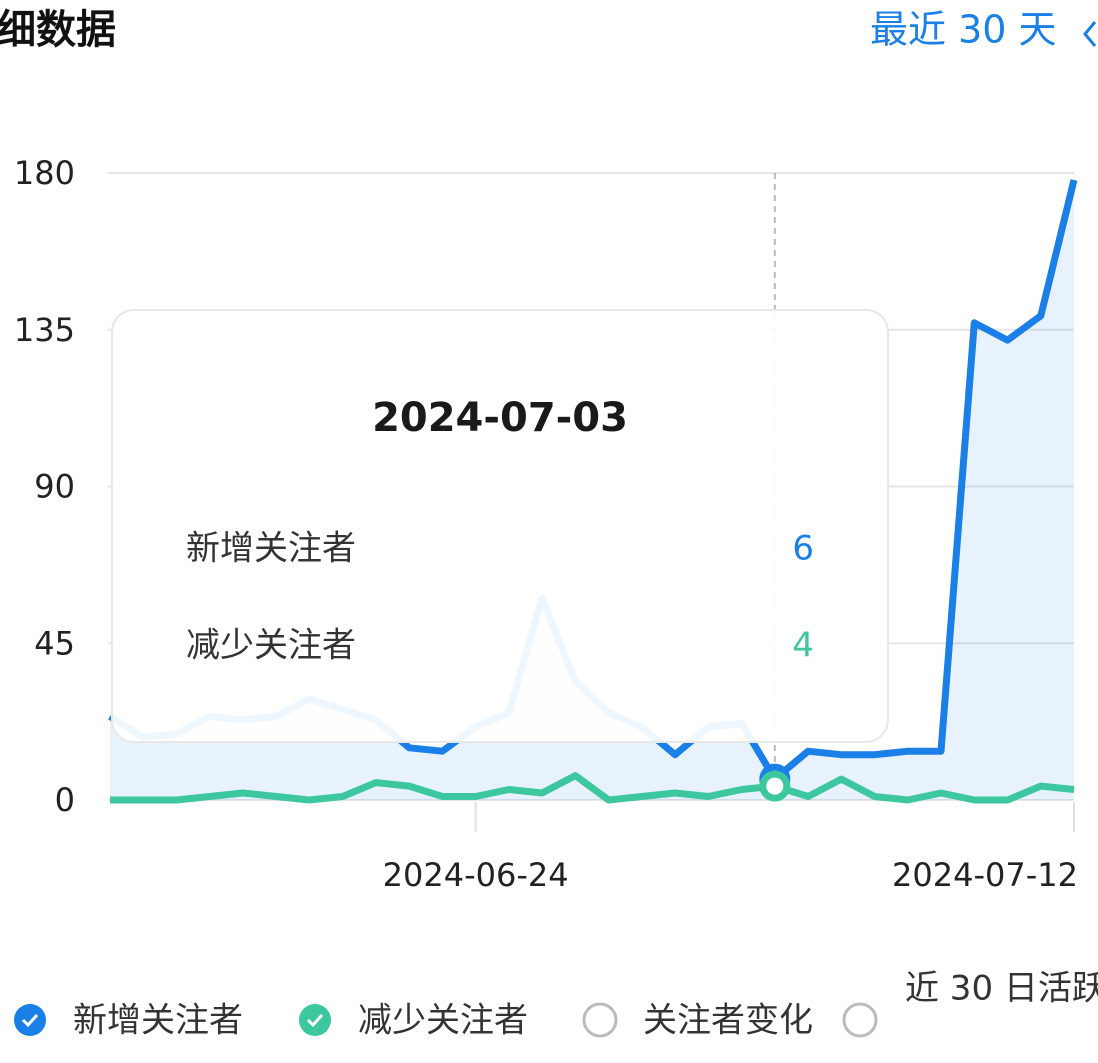 Image resolution: width=1098 pixels, height=1063 pixels. I want to click on tooltip-series-name: 减少关注者, so click(271, 646).